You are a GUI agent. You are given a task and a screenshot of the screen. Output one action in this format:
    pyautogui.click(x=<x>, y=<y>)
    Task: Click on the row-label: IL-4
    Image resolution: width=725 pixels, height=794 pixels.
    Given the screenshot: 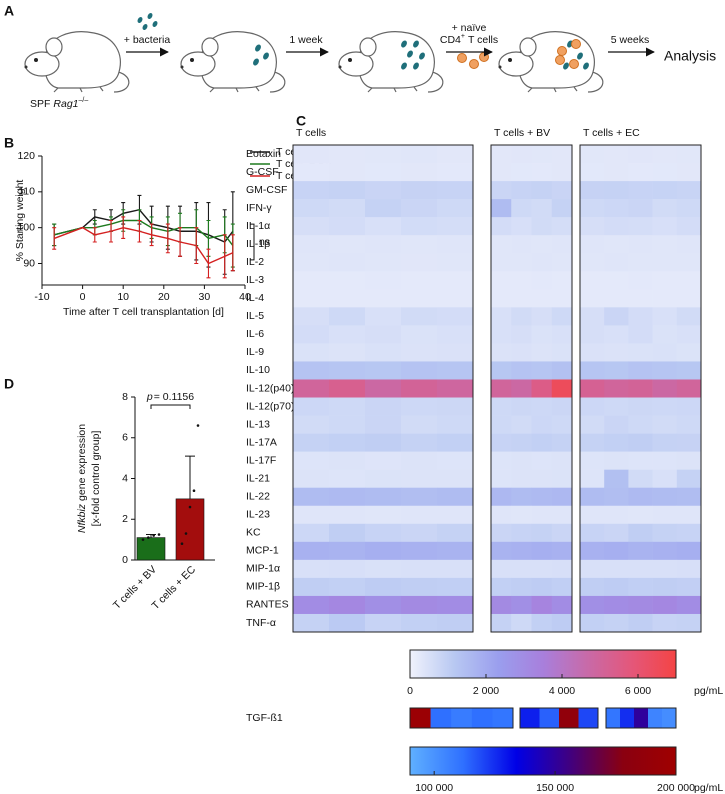 What is the action you would take?
    pyautogui.click(x=255, y=298)
    